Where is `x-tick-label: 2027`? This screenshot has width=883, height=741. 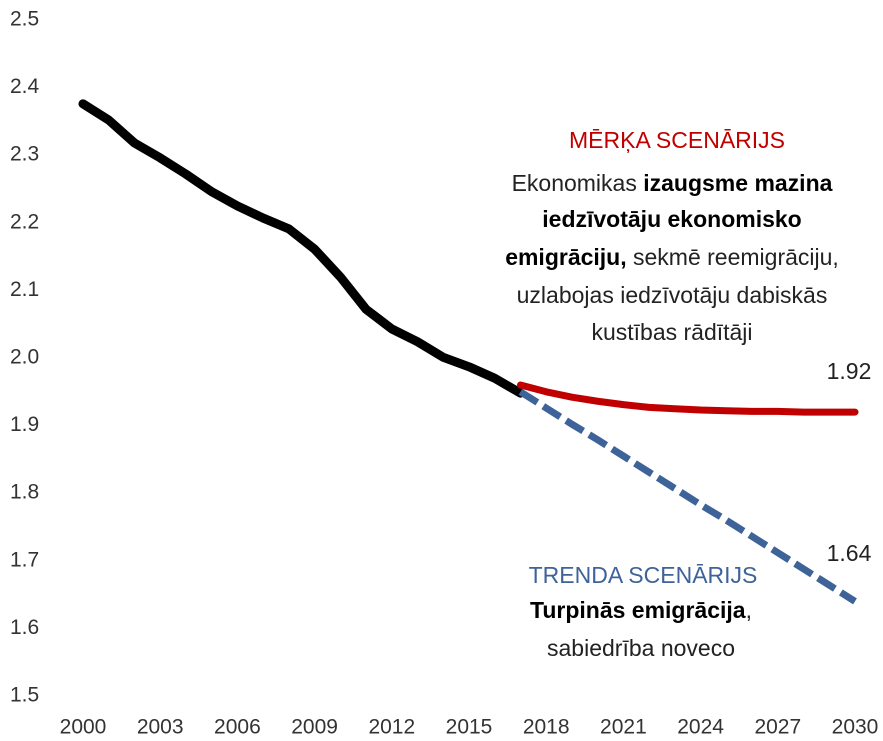
x-tick-label: 2027 is located at coordinates (777, 727).